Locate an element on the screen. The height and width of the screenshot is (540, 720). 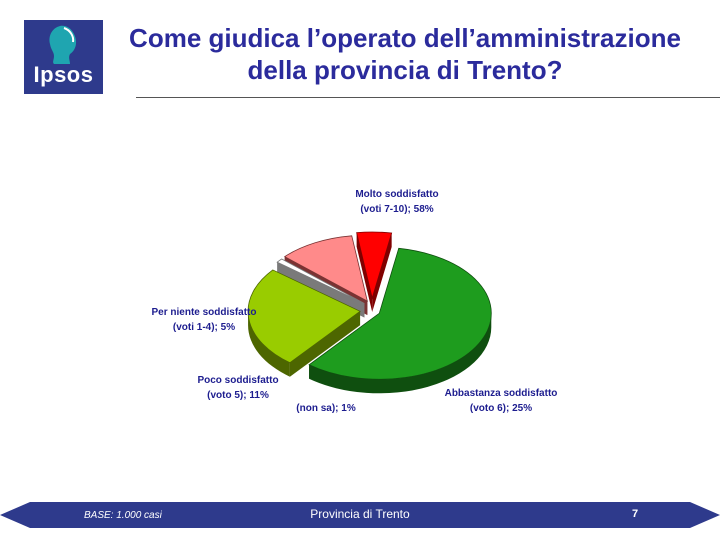
slice-label-0-line-1: Molto soddisfatto is located at coordinates (396, 194).